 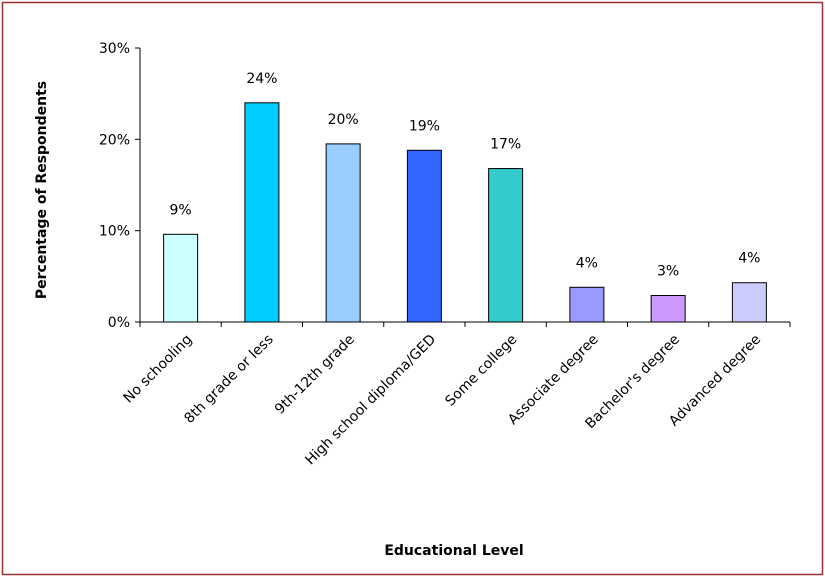 What do you see at coordinates (120, 186) in the screenshot?
I see `y-axis: 0% 10% 20% 30%` at bounding box center [120, 186].